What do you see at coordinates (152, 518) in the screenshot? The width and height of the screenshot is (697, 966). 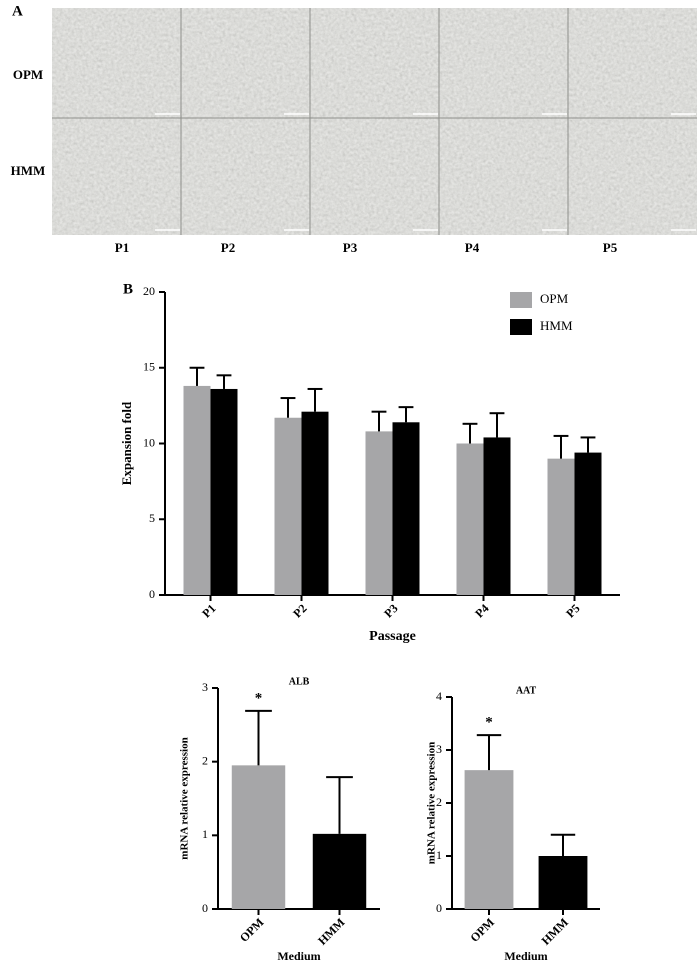 I see `y-tick-label: 5` at bounding box center [152, 518].